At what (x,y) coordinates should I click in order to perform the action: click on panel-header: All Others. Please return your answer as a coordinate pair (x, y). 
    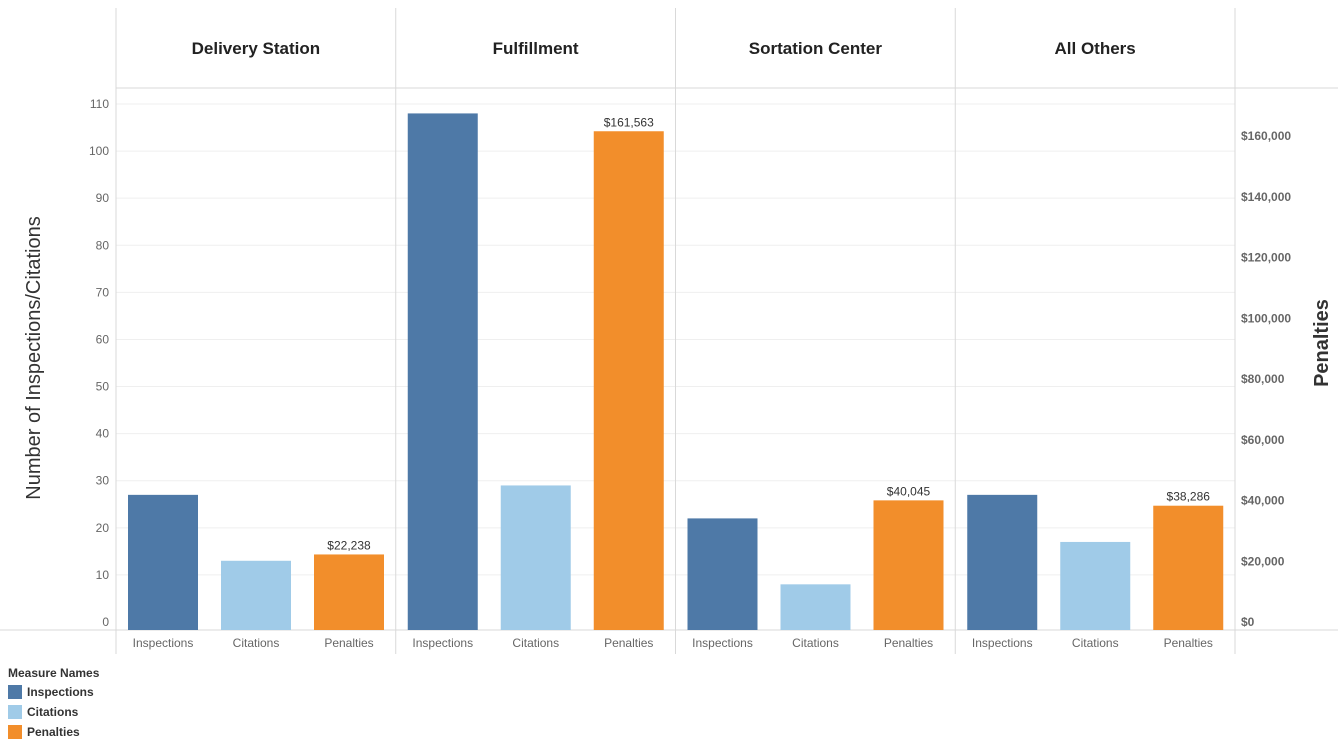
    Looking at the image, I should click on (1095, 48).